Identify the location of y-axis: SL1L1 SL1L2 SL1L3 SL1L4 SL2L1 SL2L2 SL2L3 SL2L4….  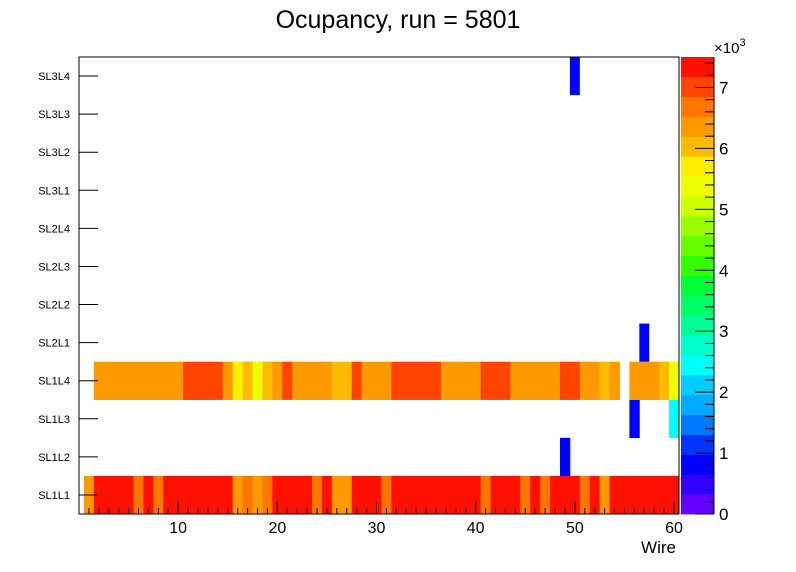
(68, 286).